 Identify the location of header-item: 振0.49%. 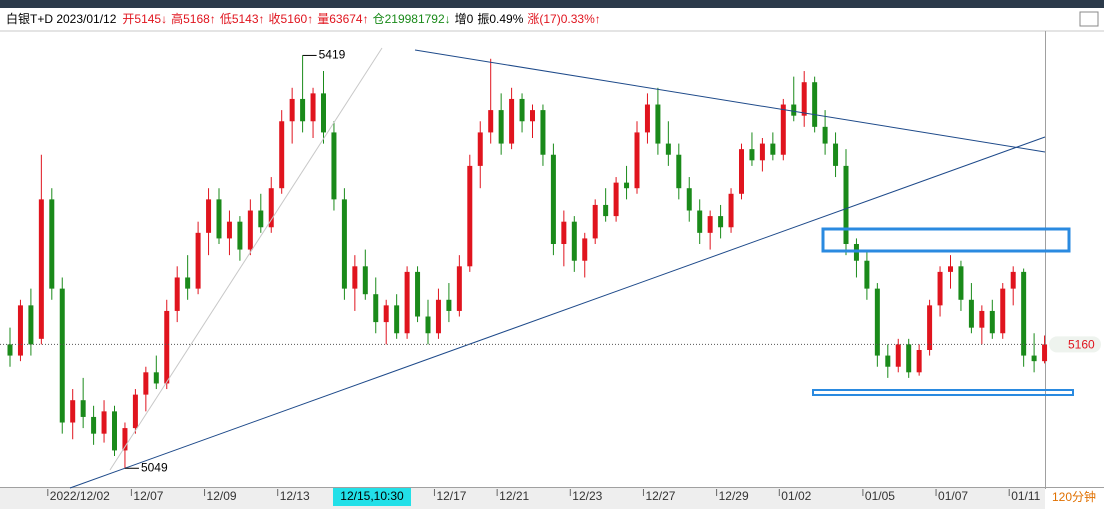
(500, 19).